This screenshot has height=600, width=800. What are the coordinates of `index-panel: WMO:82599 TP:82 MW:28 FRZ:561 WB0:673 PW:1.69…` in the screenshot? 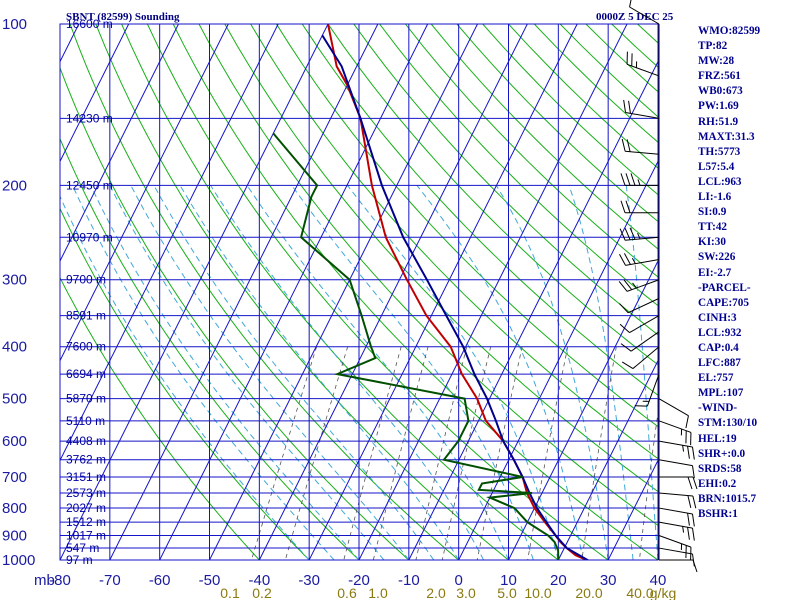 It's located at (748, 273).